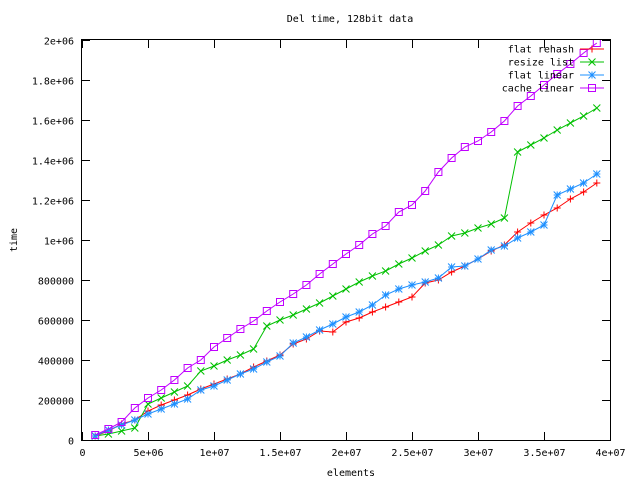 Image resolution: width=640 pixels, height=480 pixels. What do you see at coordinates (280, 453) in the screenshot?
I see `x-tick-label: 1.5e+07` at bounding box center [280, 453].